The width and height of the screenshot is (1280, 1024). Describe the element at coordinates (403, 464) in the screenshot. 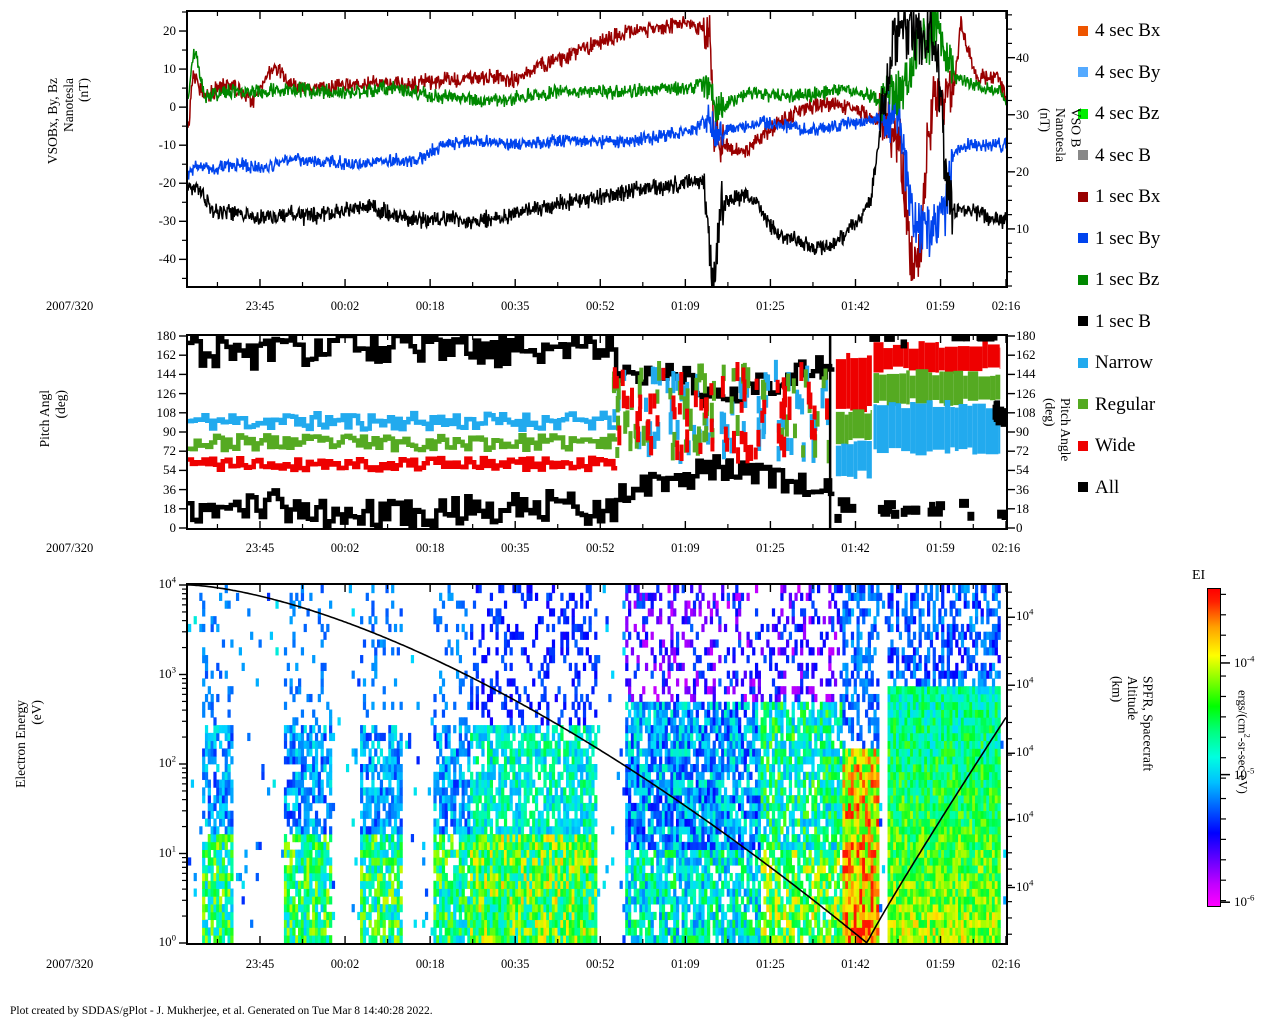

I see `series-wide` at that location.